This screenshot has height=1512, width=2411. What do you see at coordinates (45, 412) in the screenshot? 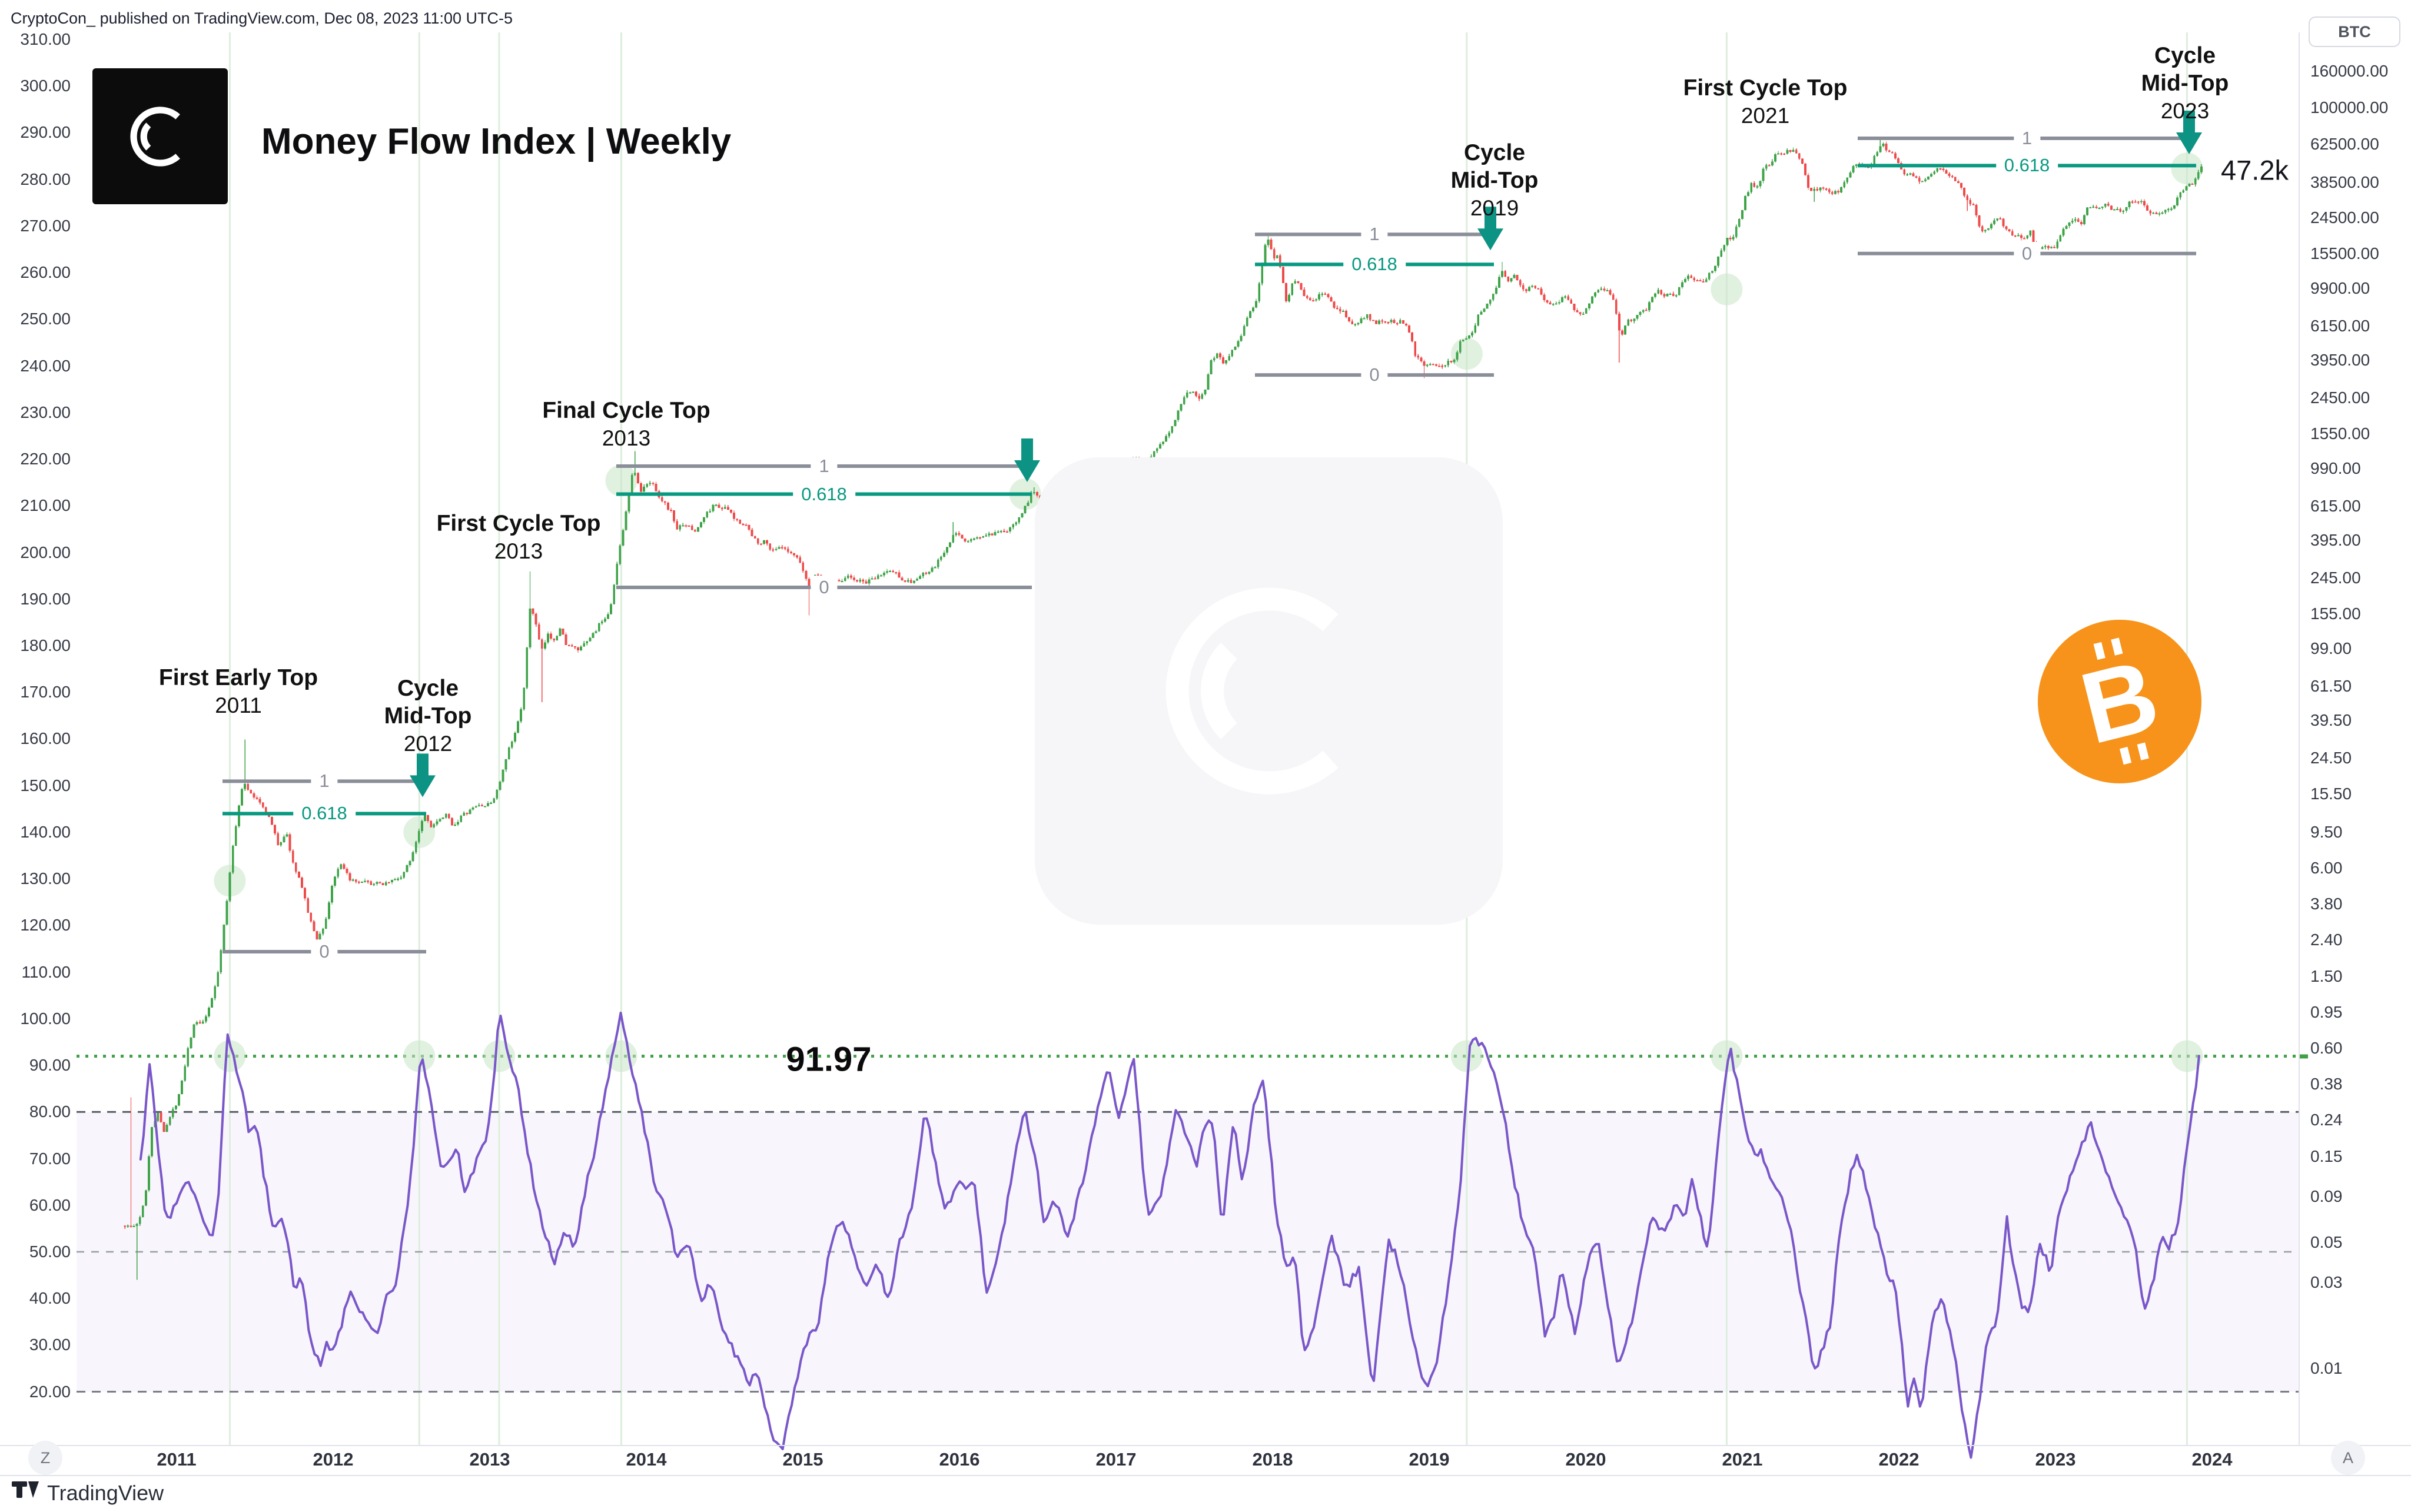
I see `left-axis-tick: 230.00` at bounding box center [45, 412].